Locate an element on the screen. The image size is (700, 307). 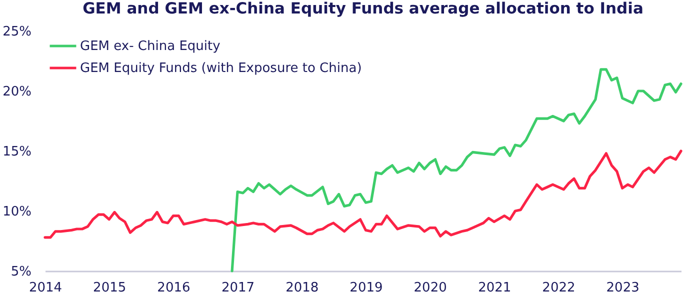
x-tick-label: 2020 is located at coordinates (430, 288).